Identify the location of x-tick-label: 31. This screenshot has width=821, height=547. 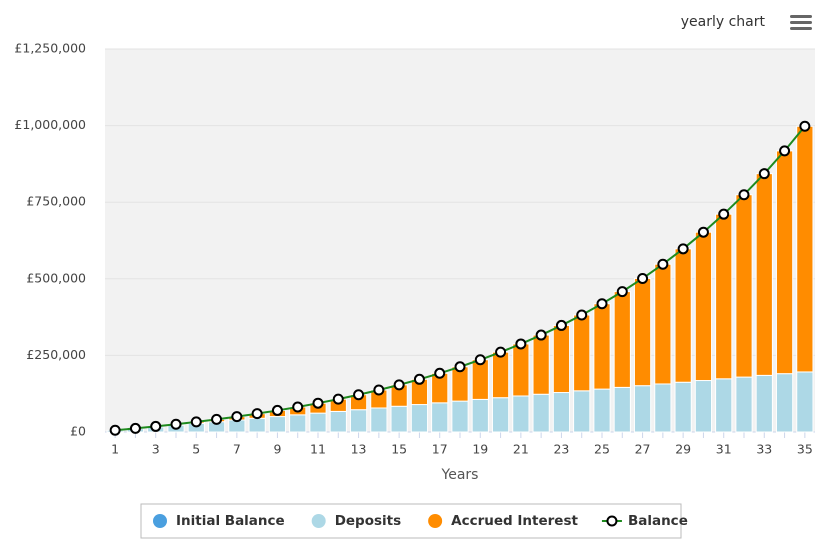
(724, 449).